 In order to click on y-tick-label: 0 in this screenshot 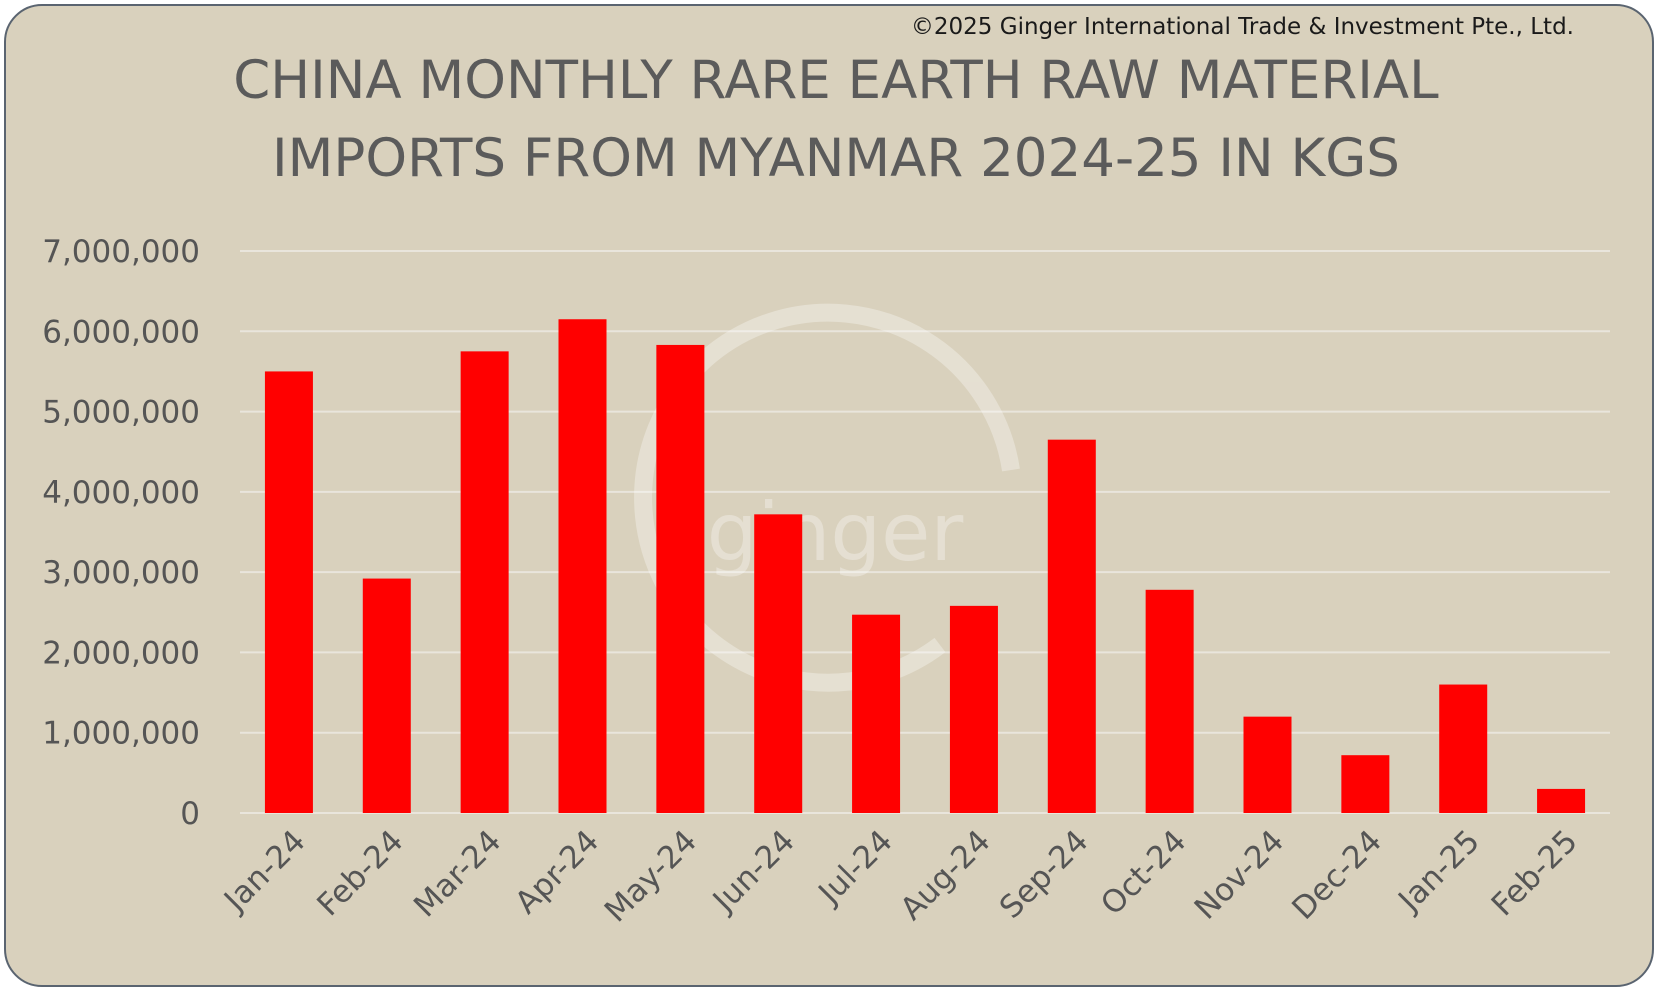, I will do `click(190, 814)`.